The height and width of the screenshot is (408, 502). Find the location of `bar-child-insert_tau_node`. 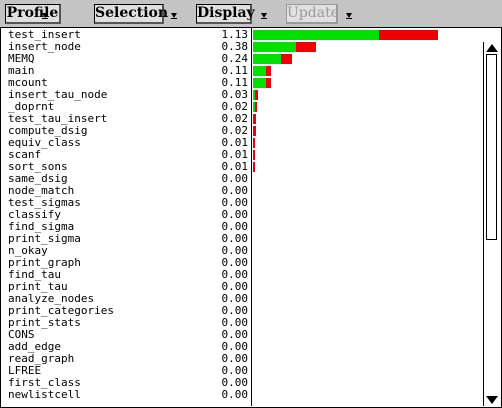

bar-child-insert_tau_node is located at coordinates (256, 95).